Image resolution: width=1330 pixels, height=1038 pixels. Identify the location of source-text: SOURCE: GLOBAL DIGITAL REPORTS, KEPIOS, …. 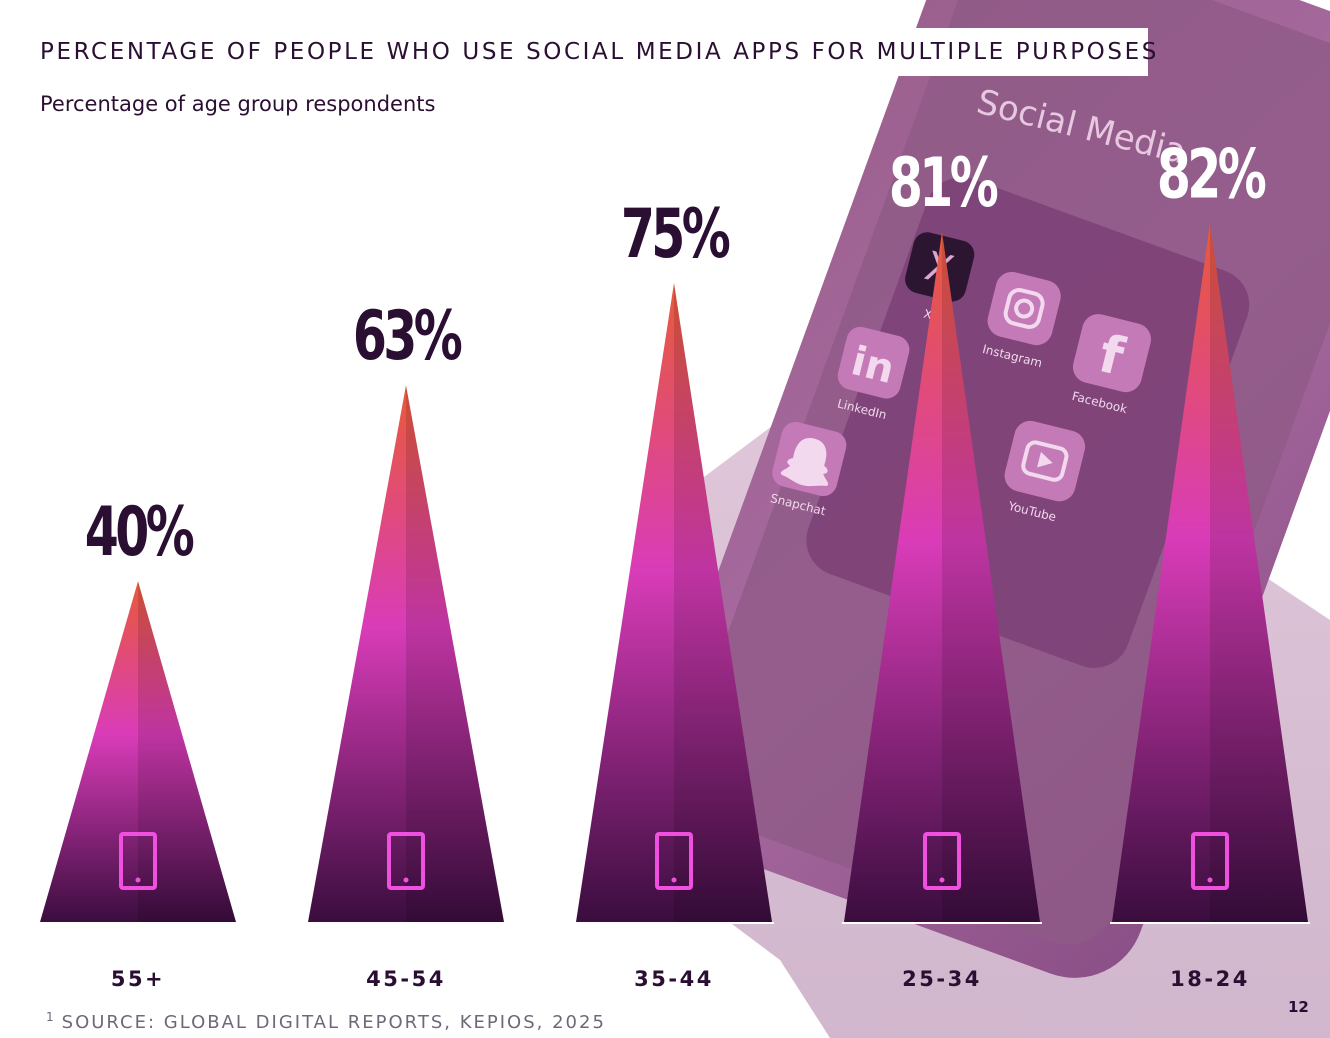
(333, 1022).